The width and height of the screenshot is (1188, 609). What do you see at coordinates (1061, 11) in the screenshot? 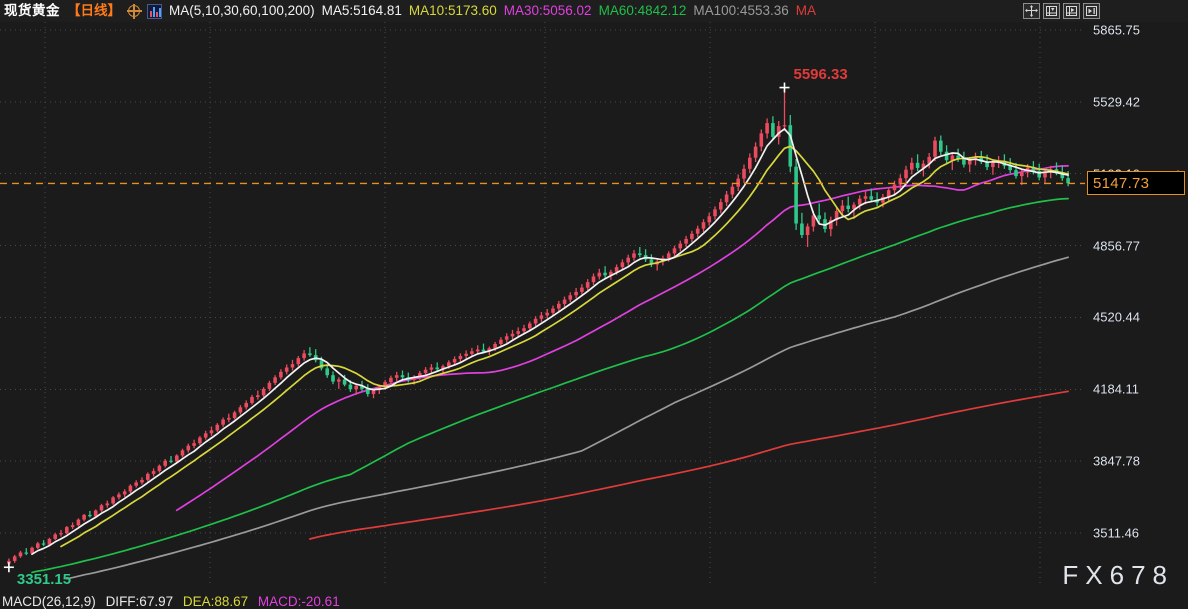
I see `chart-toolbar` at bounding box center [1061, 11].